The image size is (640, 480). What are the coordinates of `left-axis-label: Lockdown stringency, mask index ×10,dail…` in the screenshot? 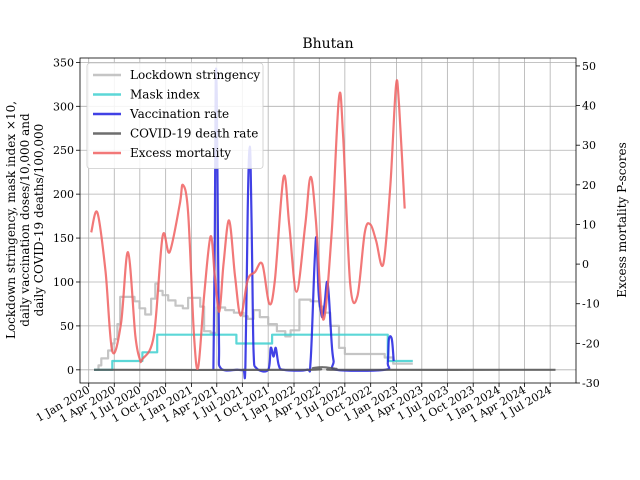 It's located at (25, 220).